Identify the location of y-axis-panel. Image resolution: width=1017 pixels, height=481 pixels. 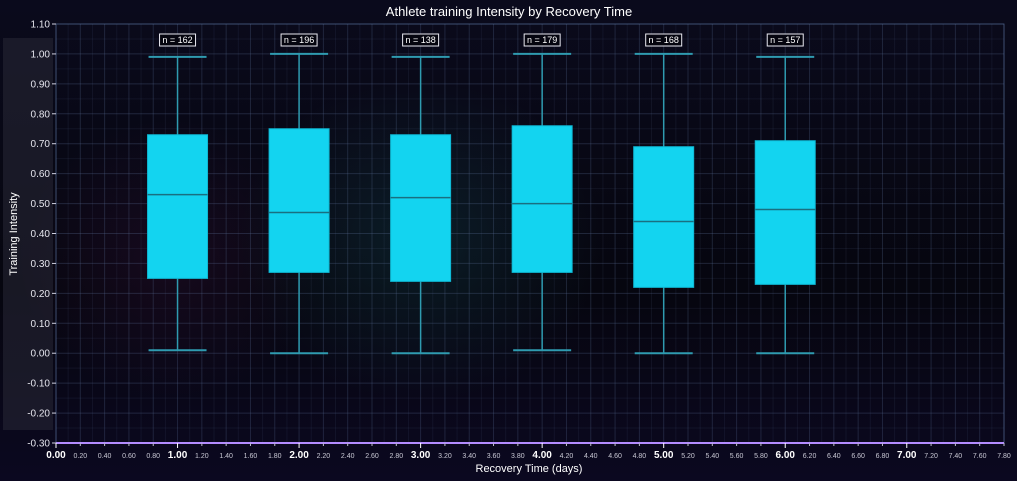
(28, 234).